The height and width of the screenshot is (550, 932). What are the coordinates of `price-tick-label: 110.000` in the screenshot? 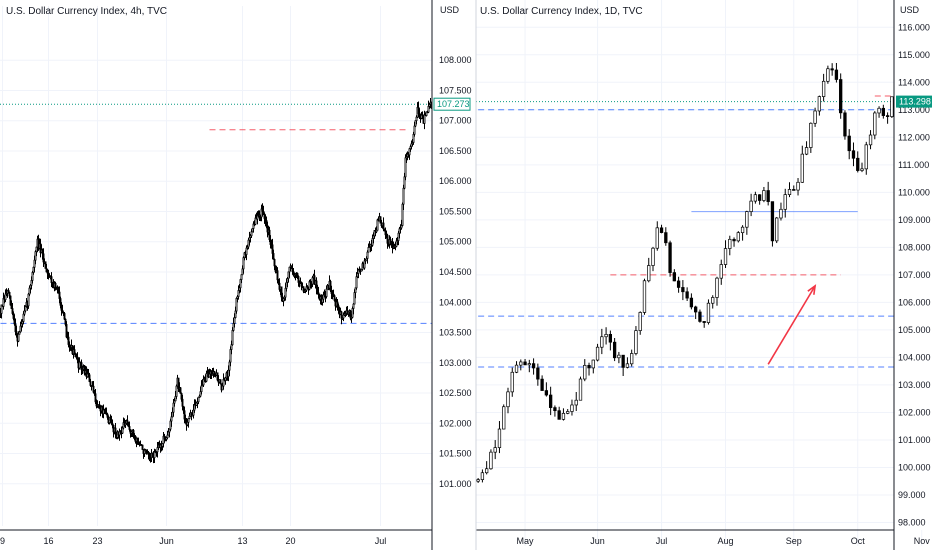 It's located at (914, 192).